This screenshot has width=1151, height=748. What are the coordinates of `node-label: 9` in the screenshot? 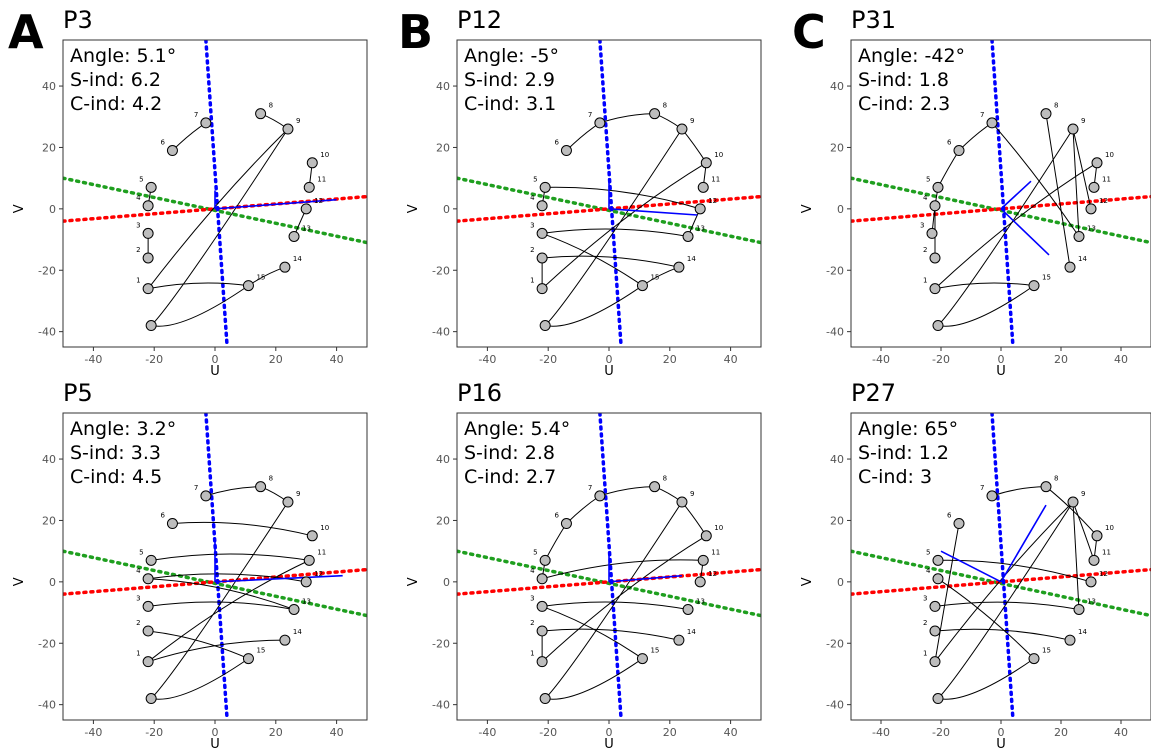 It's located at (692, 494).